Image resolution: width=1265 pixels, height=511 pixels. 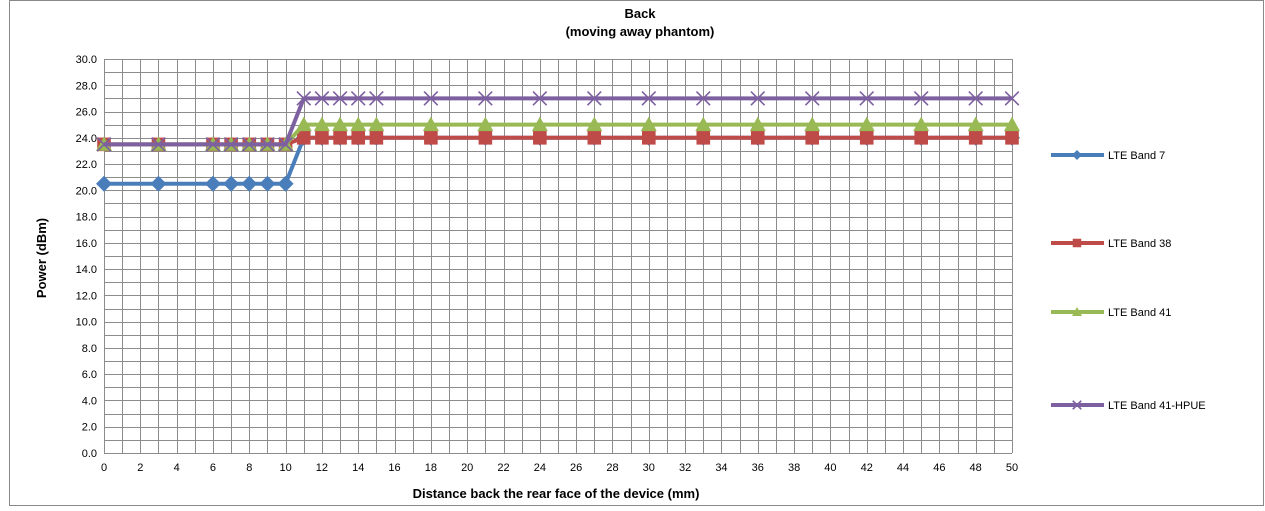 What do you see at coordinates (503, 468) in the screenshot?
I see `x-tick-label: 22` at bounding box center [503, 468].